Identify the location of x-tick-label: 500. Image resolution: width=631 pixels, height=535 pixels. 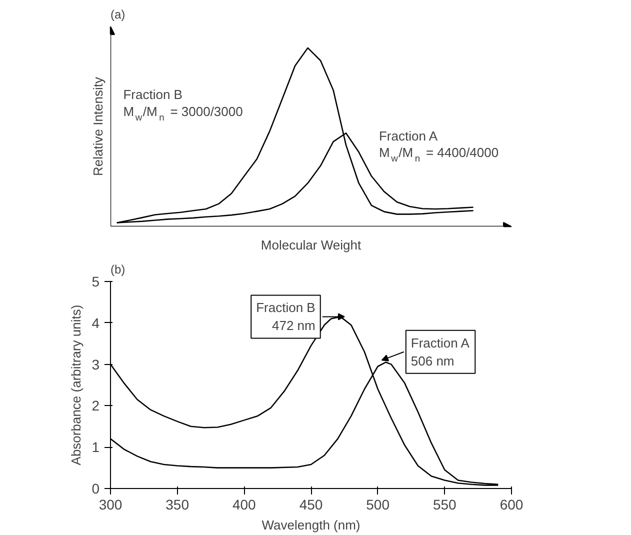
(378, 504).